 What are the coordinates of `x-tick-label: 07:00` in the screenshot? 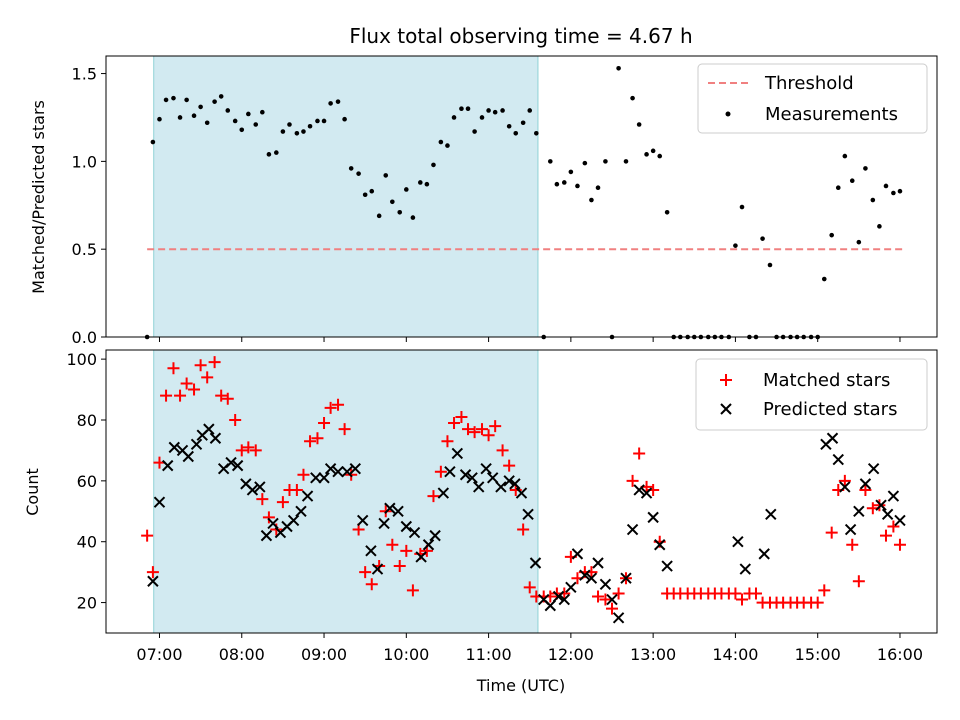 It's located at (159, 654).